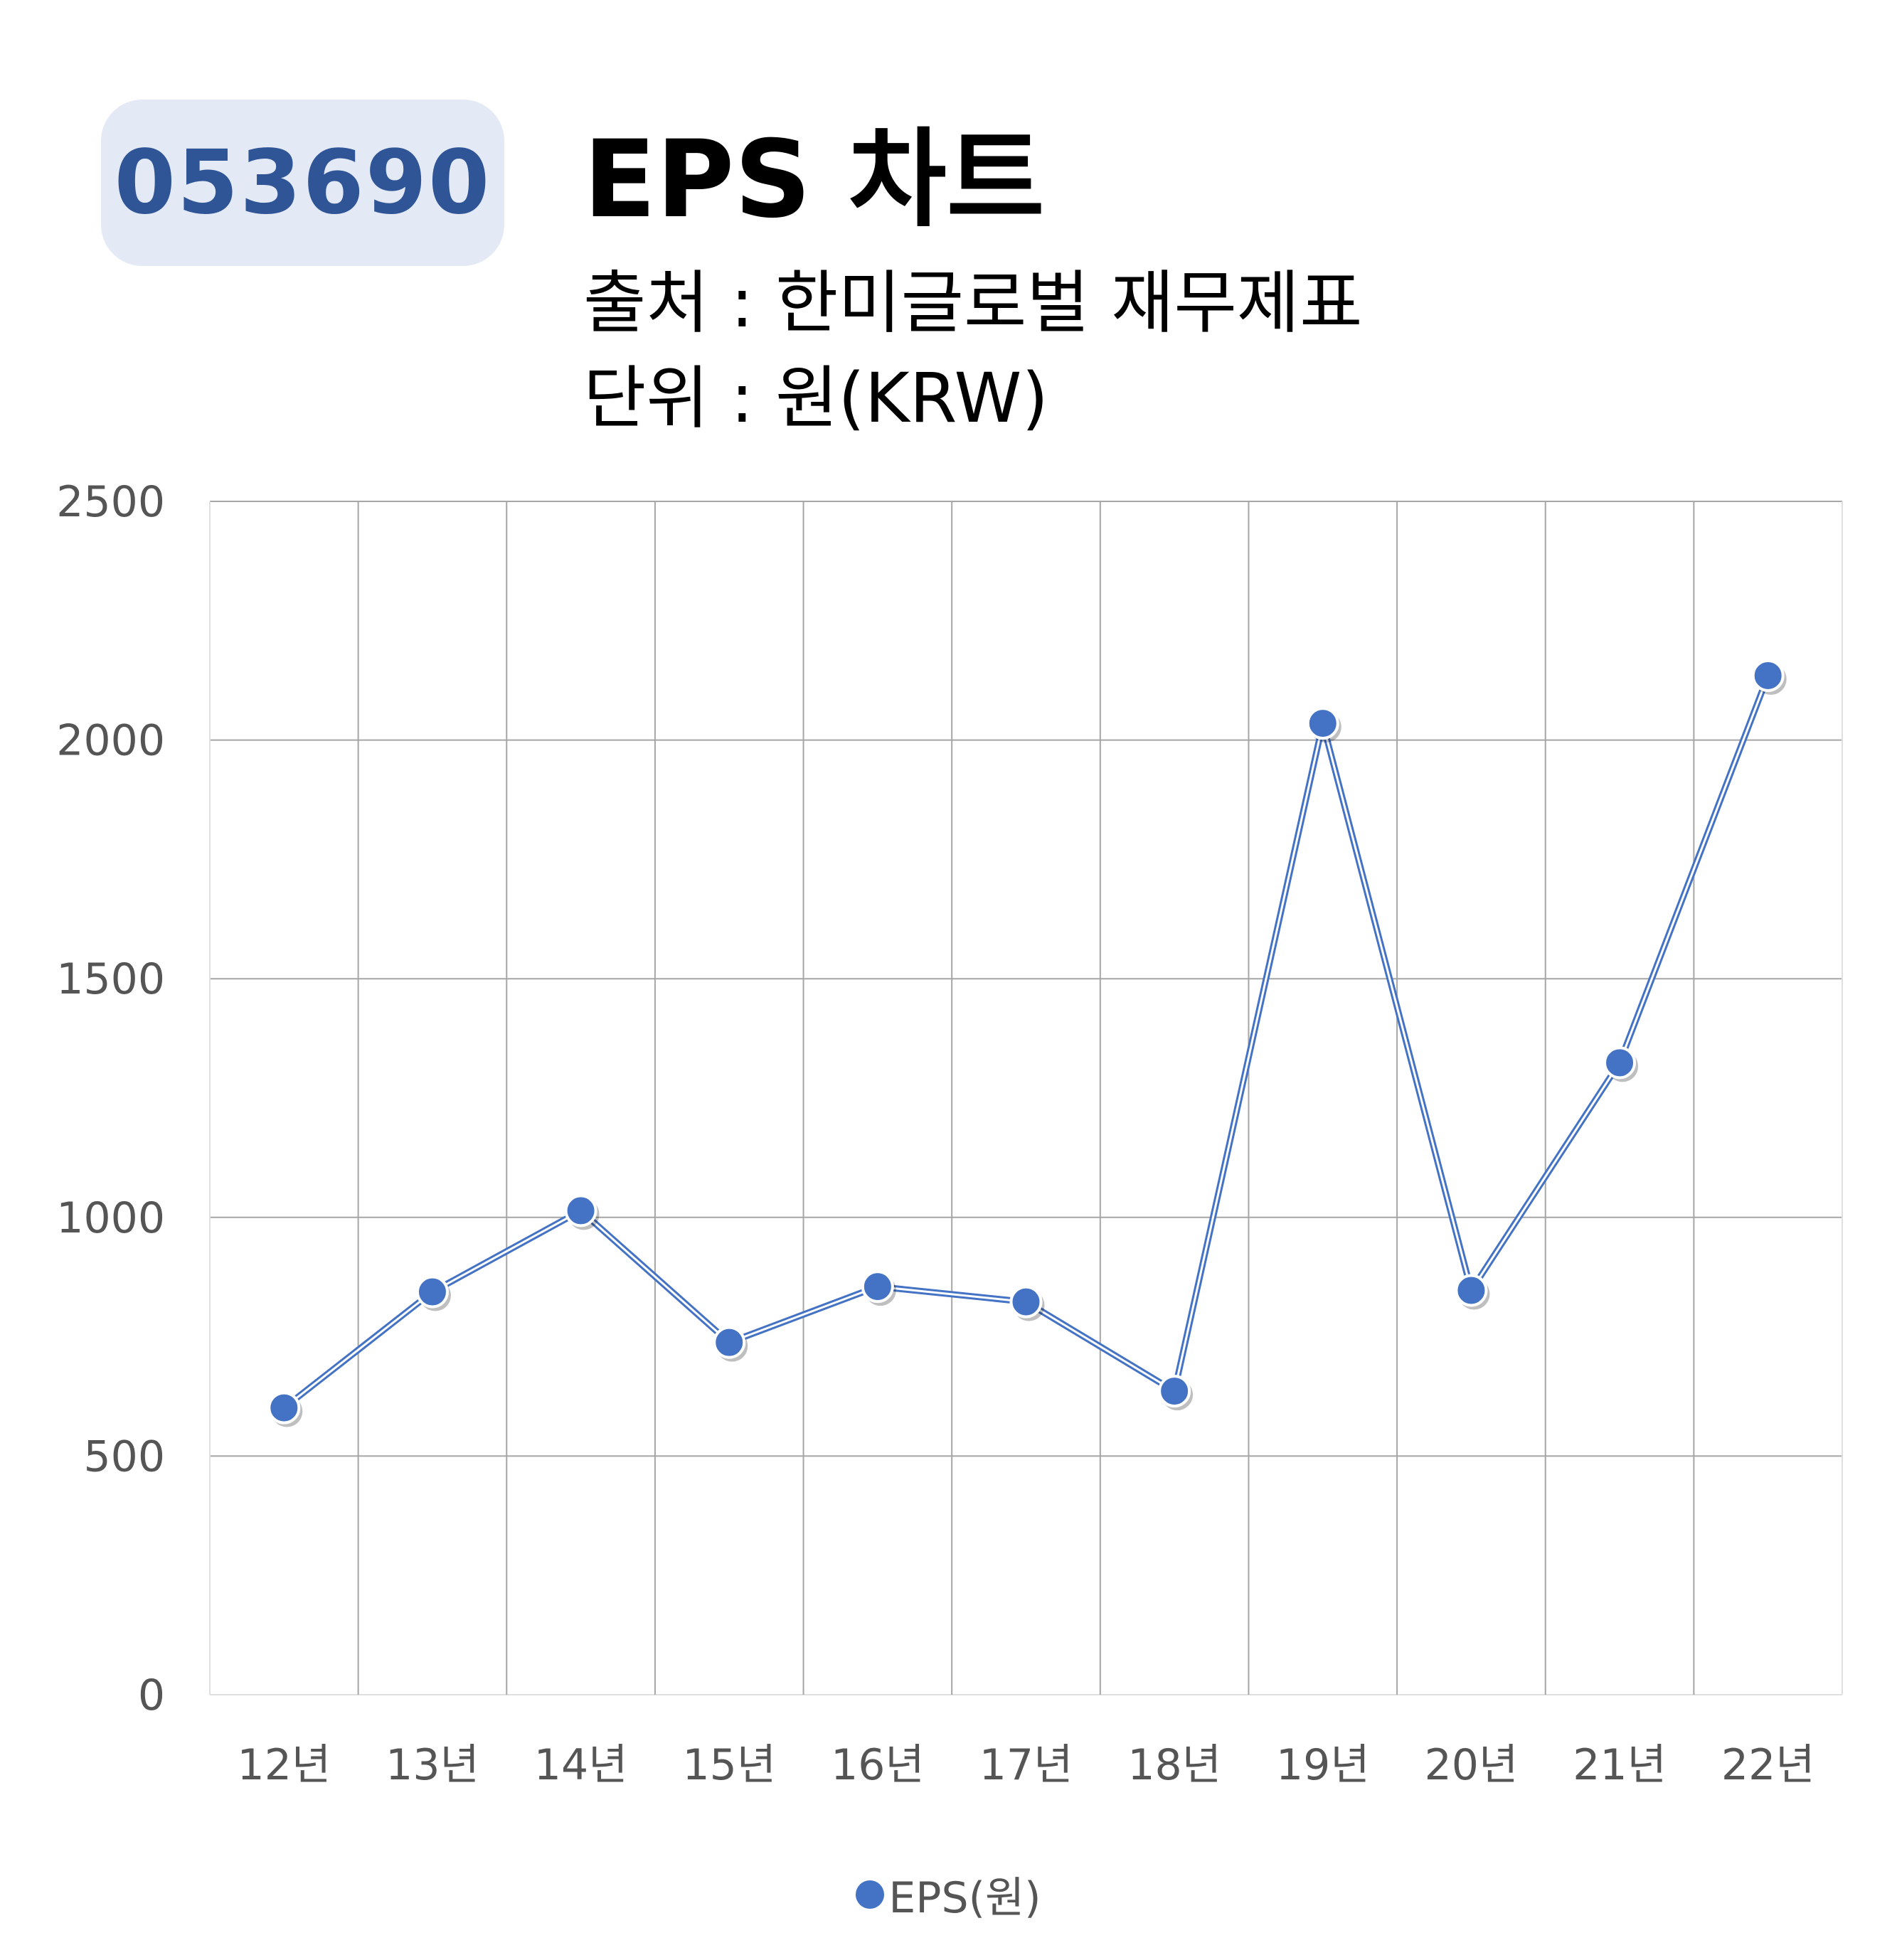  I want to click on y-tick-label: 2500, so click(111, 502).